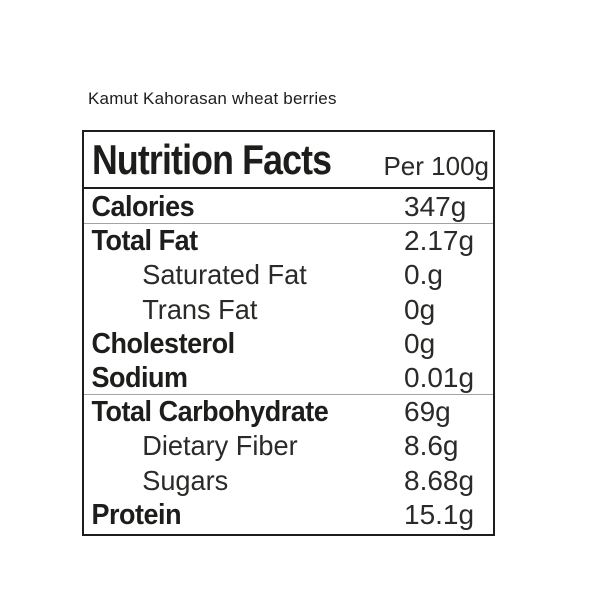  Describe the element at coordinates (136, 514) in the screenshot. I see `nutrient-name: Protein` at that location.